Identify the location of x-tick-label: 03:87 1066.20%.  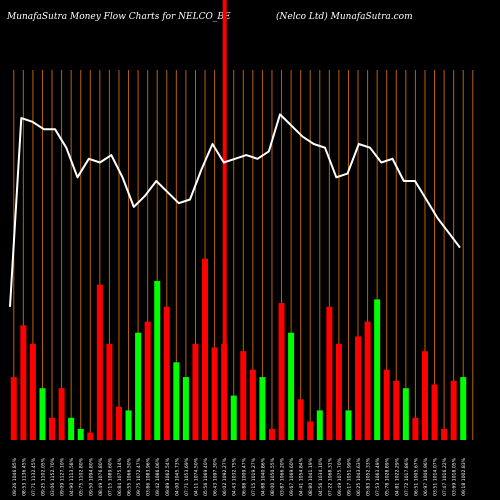
(283, 476).